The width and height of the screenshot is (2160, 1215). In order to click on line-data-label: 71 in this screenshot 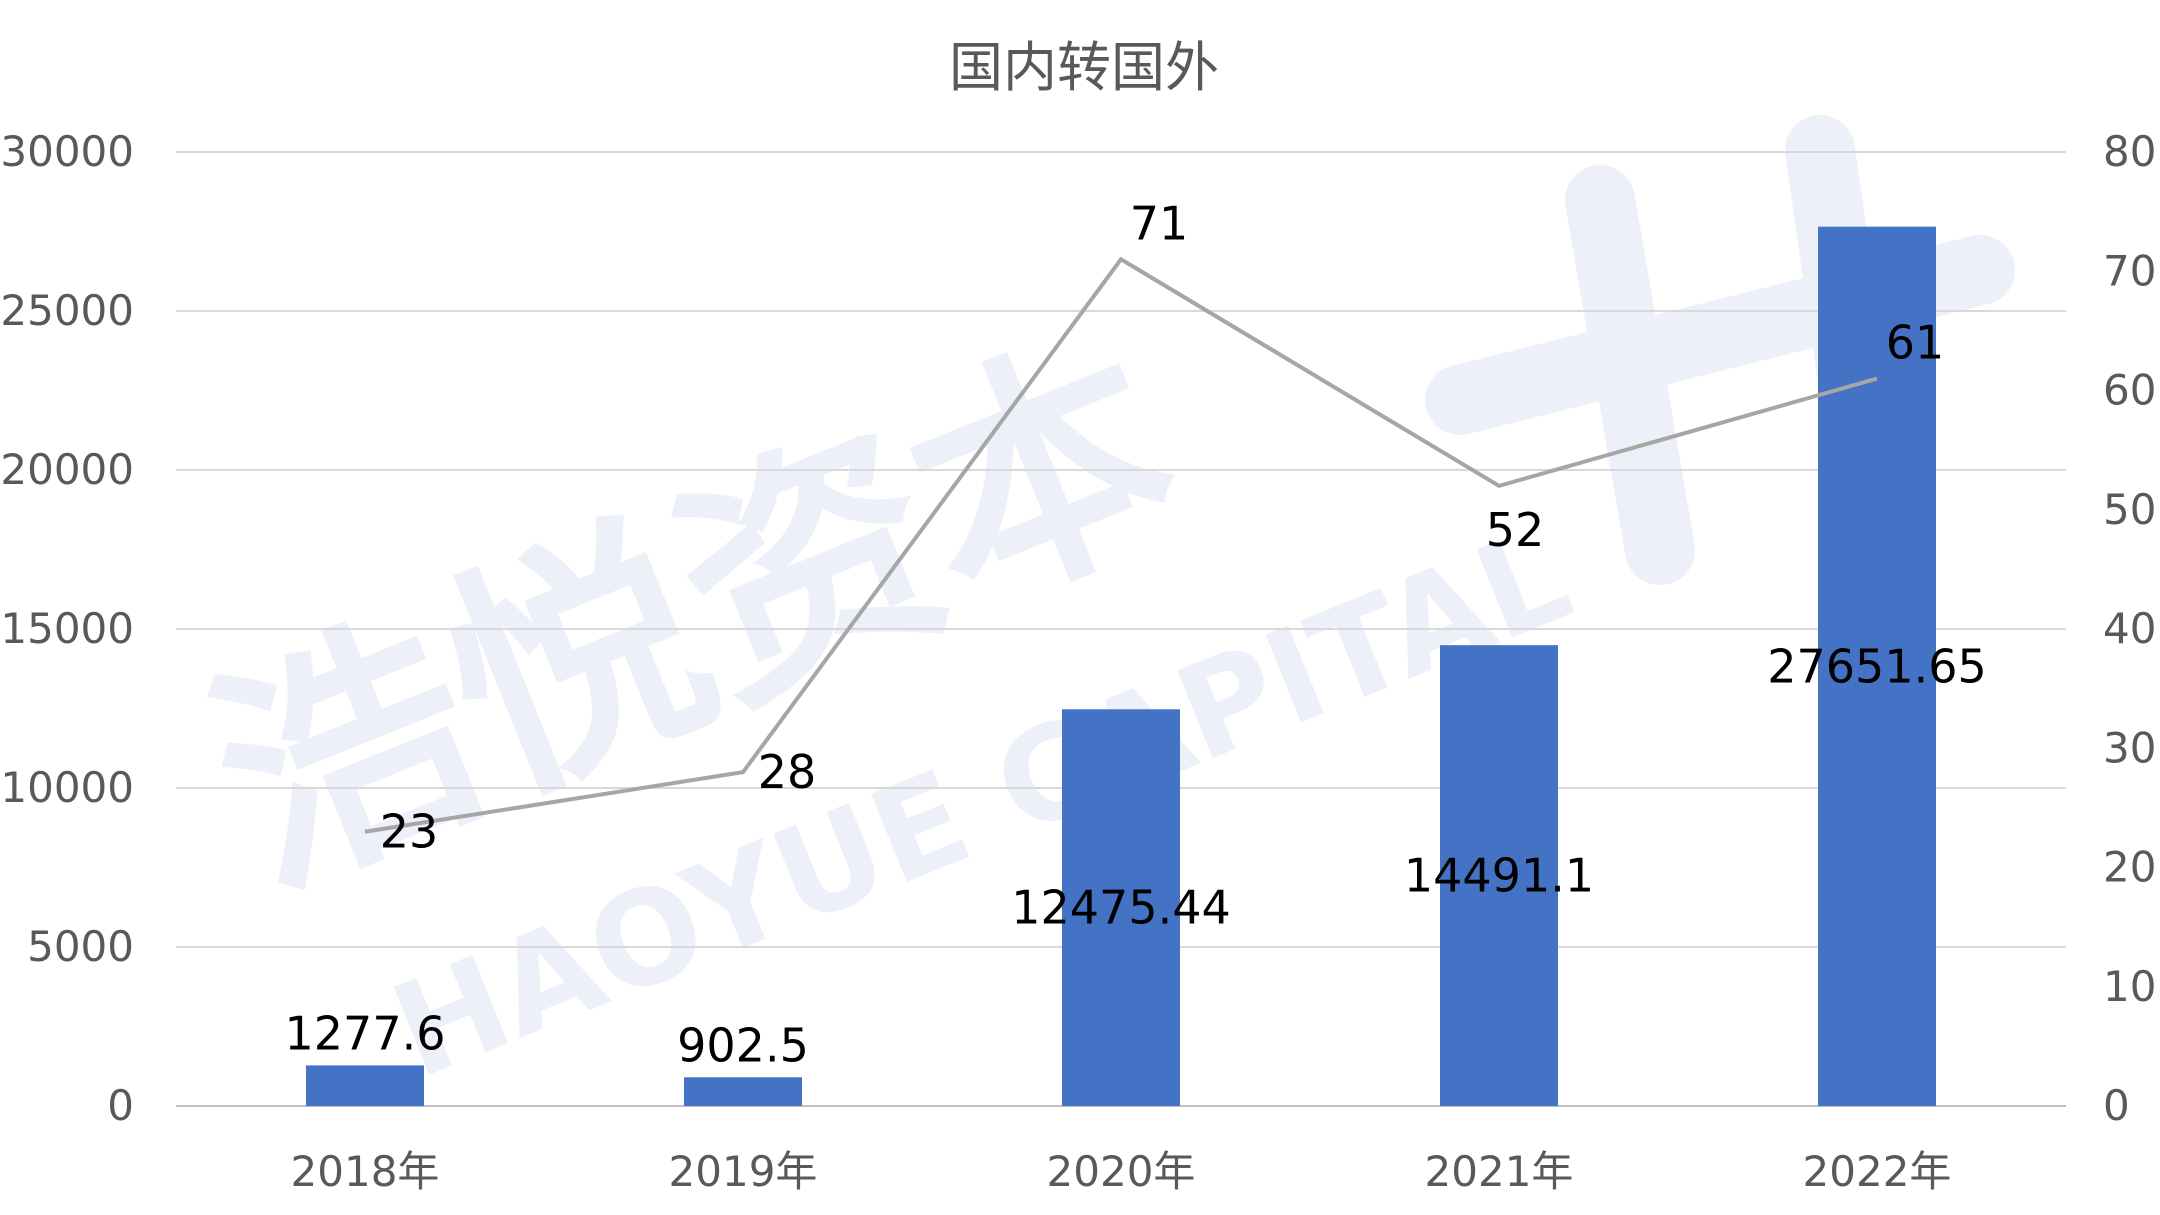, I will do `click(1159, 223)`.